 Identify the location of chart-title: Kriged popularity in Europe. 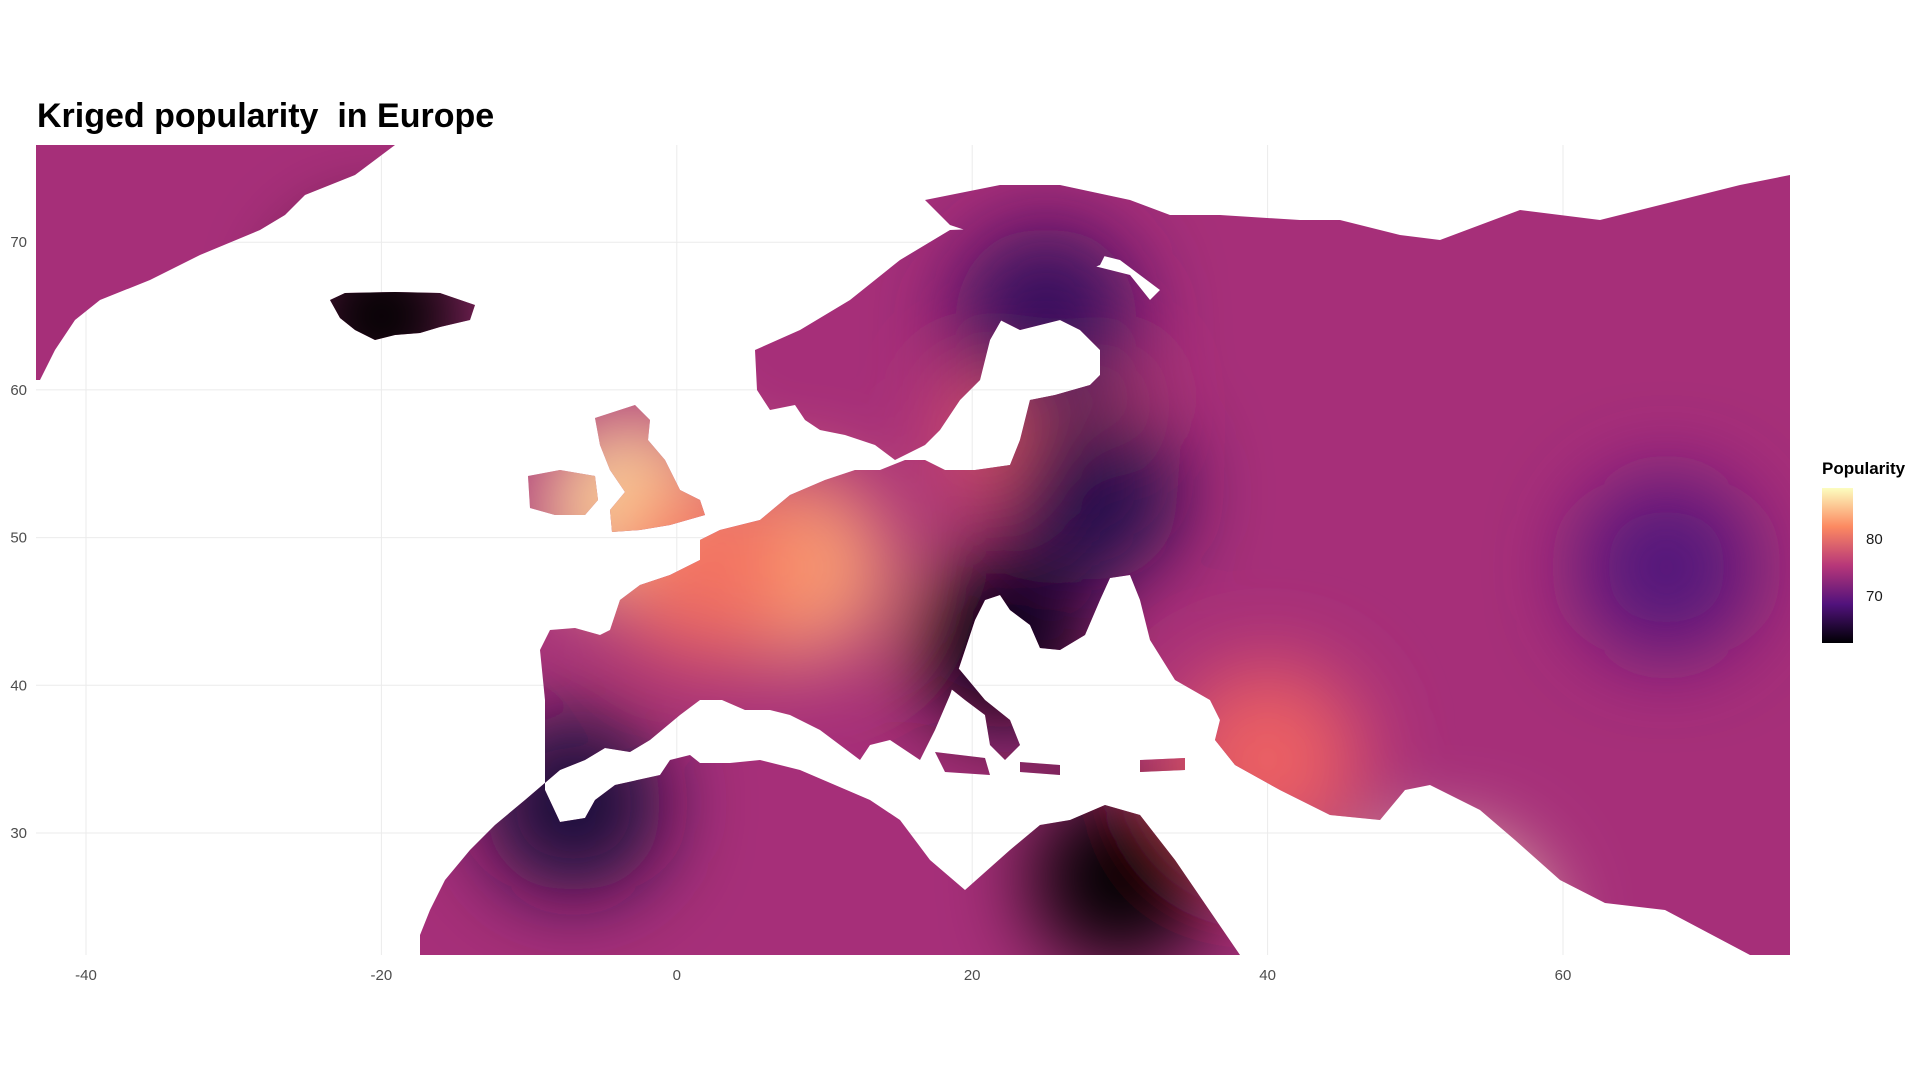
(266, 116).